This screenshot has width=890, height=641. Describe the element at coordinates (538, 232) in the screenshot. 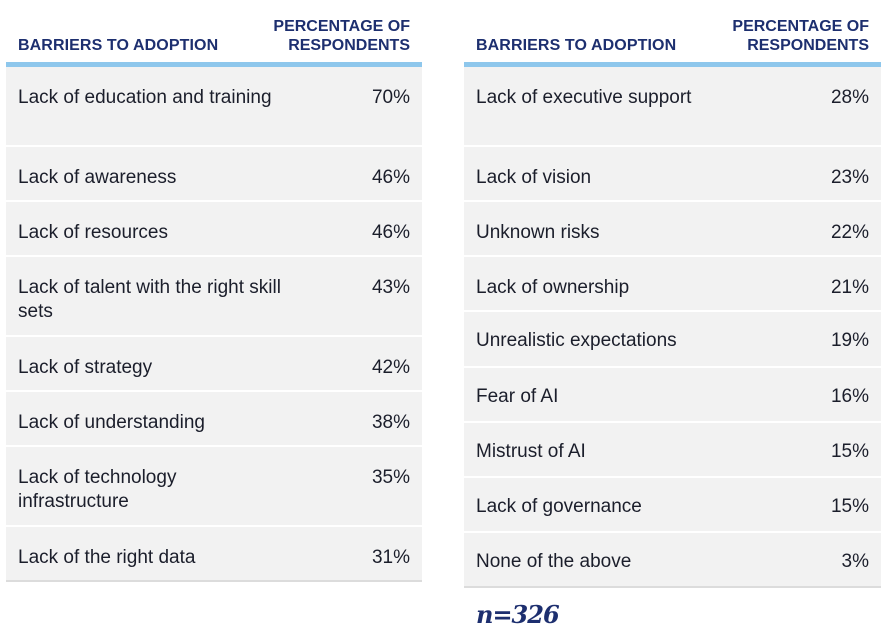

I see `row-label: Unknown risks` at that location.